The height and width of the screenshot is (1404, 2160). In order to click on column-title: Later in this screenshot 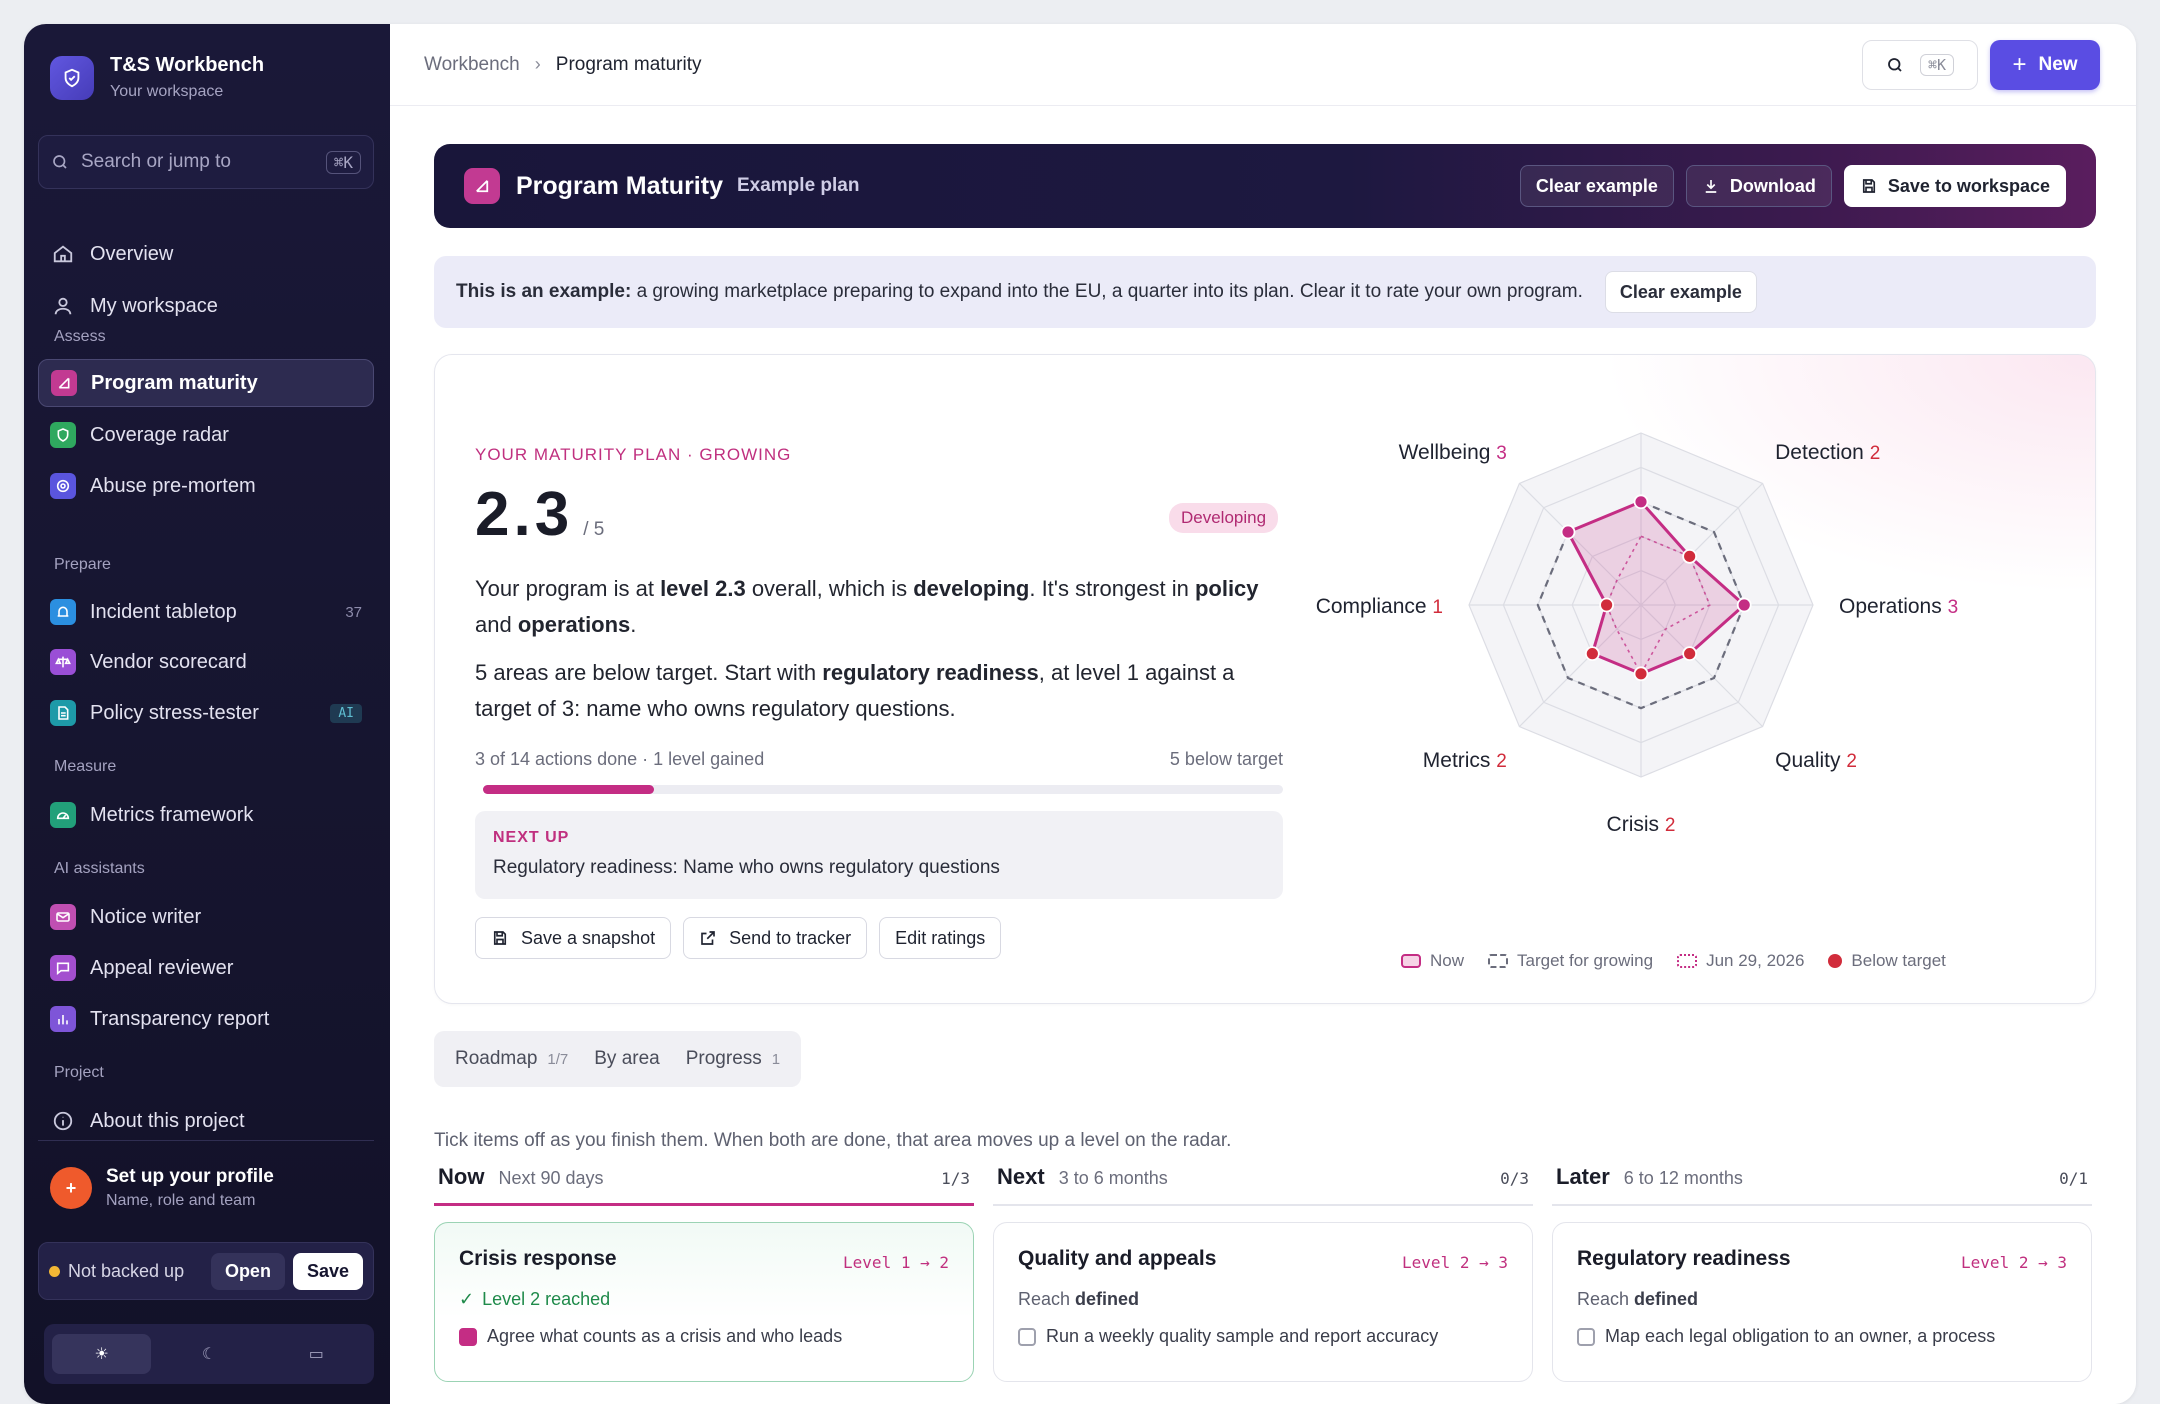, I will do `click(1583, 1176)`.